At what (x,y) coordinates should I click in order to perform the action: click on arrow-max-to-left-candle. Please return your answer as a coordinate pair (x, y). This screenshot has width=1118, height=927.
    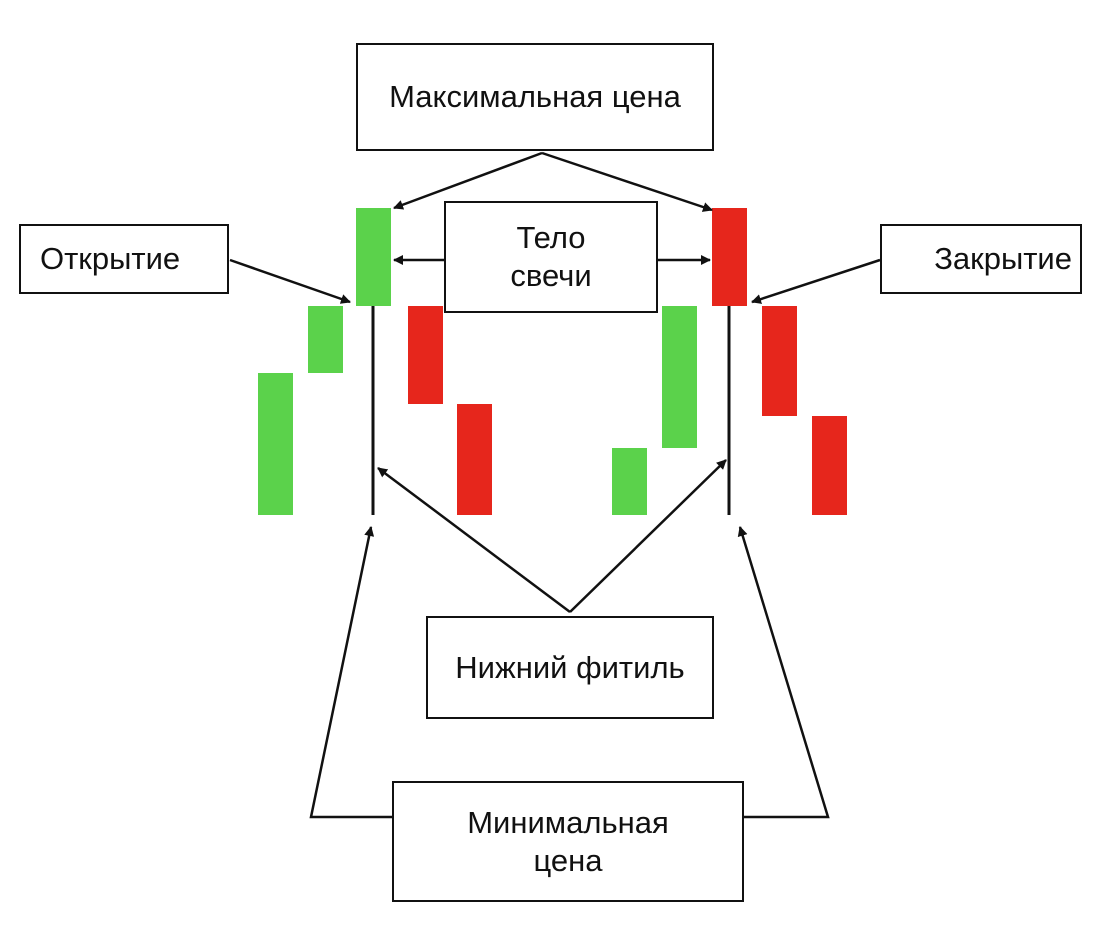
    Looking at the image, I should click on (468, 180).